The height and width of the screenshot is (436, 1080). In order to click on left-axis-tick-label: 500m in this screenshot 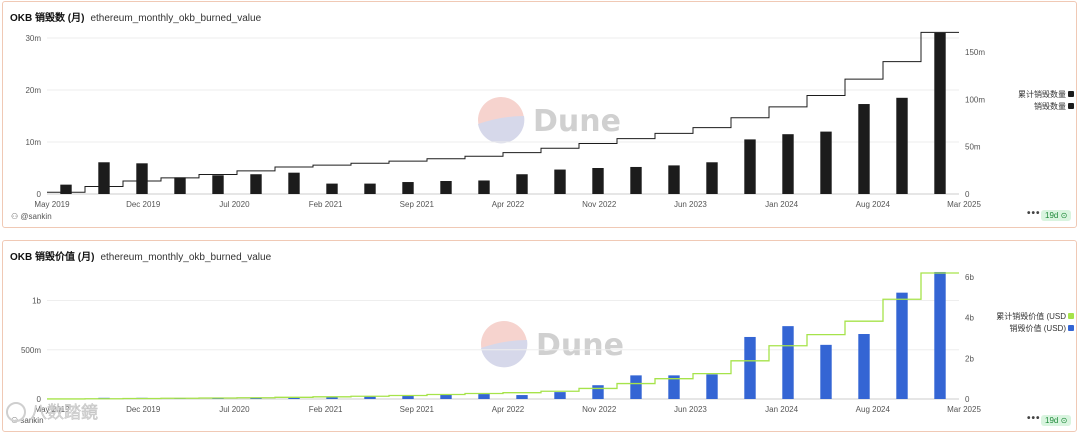, I will do `click(31, 350)`.